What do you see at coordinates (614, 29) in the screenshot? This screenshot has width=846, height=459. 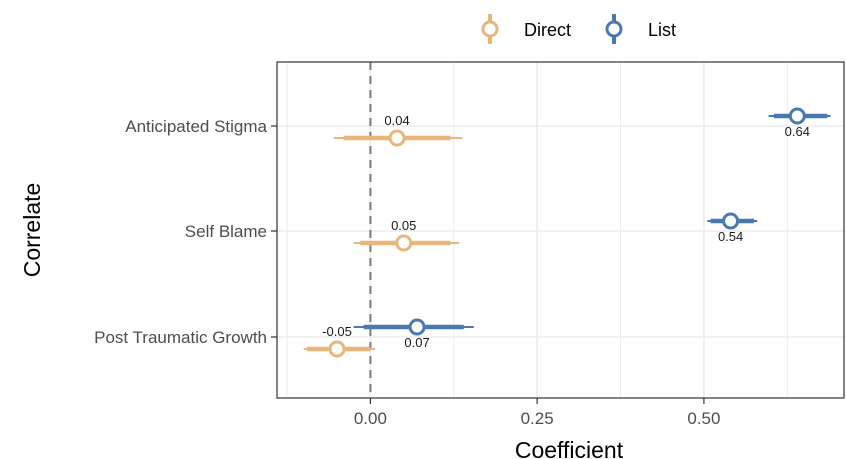 I see `legend-key-list` at bounding box center [614, 29].